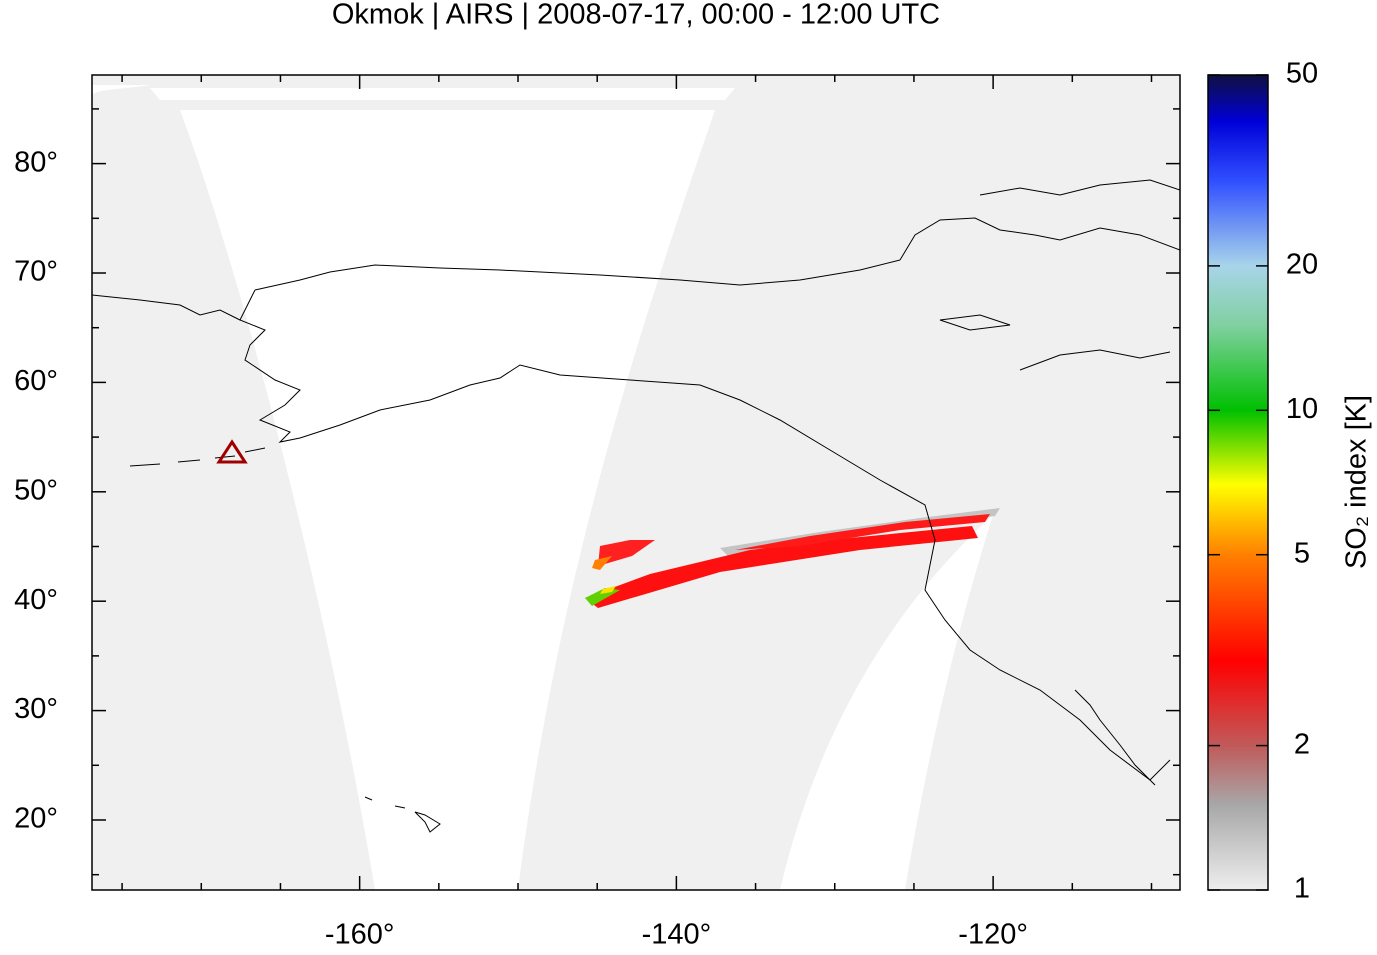 This screenshot has height=955, width=1377. I want to click on y-tick-label: 60°, so click(36, 381).